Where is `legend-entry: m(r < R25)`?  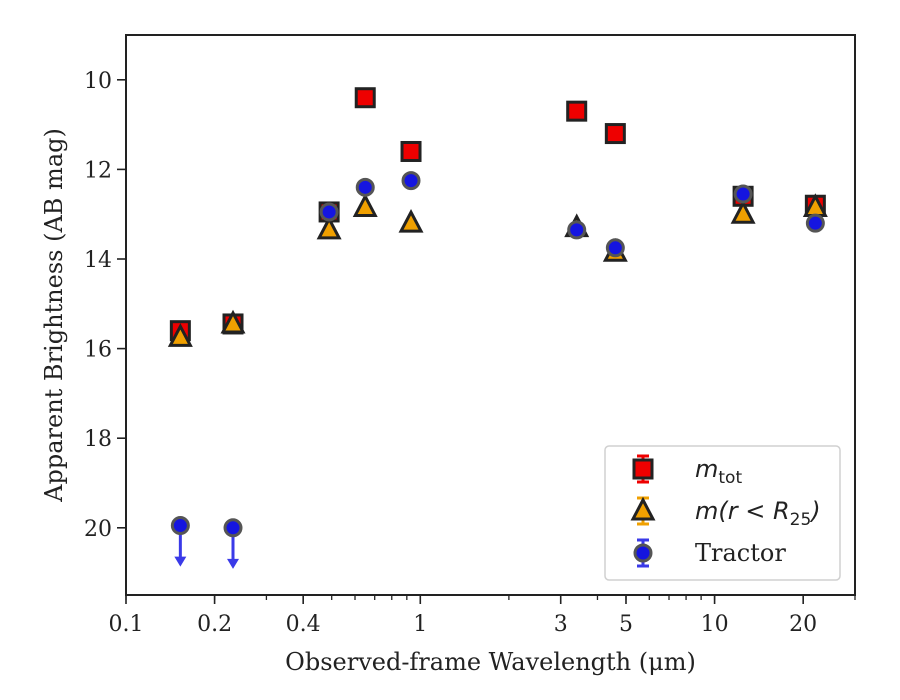
legend-entry: m(r < R25) is located at coordinates (725, 513).